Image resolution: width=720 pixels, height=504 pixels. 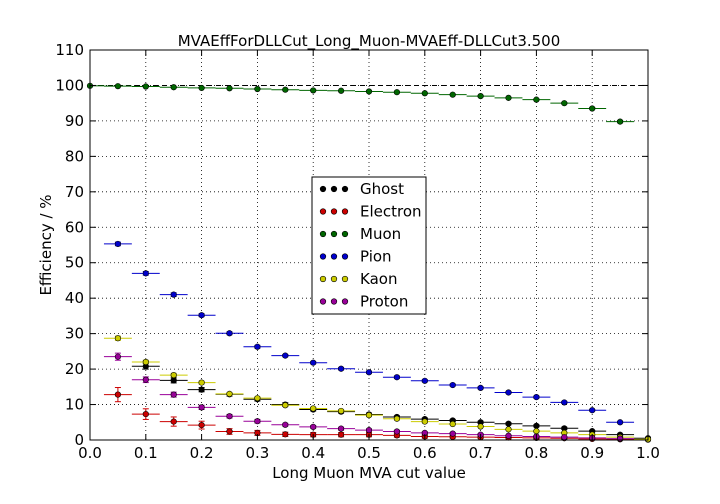 What do you see at coordinates (74, 298) in the screenshot?
I see `y-tick-label: 40` at bounding box center [74, 298].